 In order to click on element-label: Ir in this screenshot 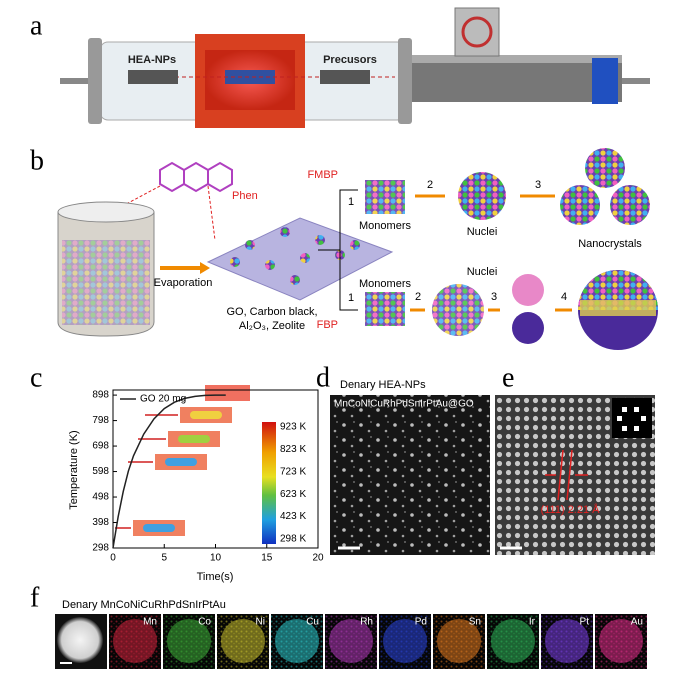, I will do `click(532, 622)`.